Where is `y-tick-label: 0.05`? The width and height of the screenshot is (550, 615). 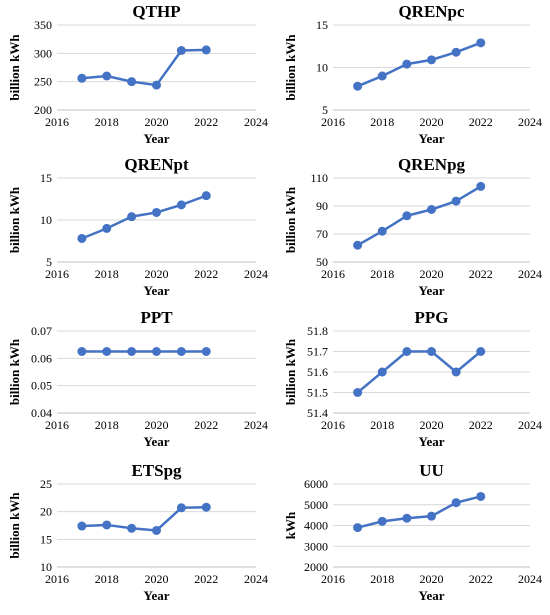 y-tick-label: 0.05 is located at coordinates (41, 386).